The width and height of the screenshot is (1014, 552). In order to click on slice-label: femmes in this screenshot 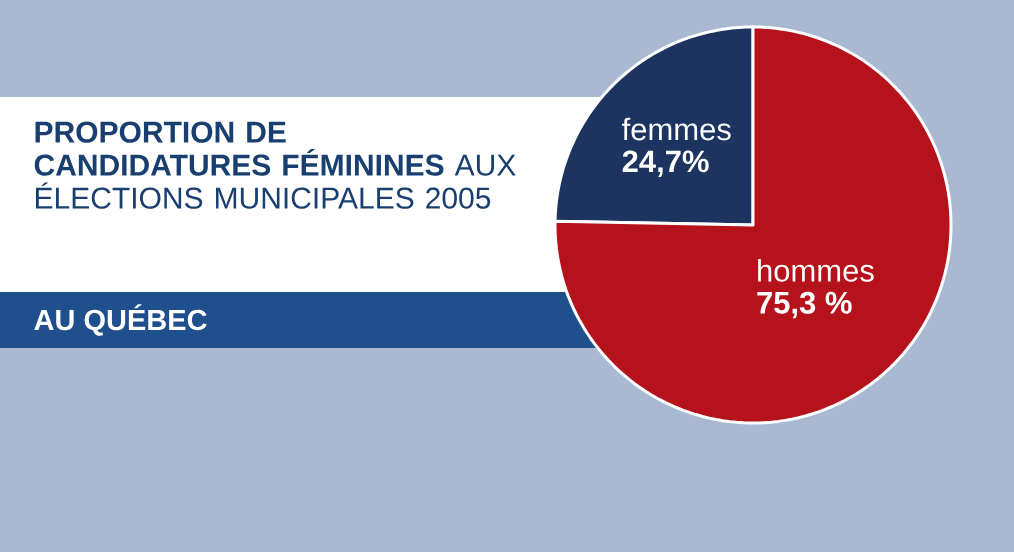, I will do `click(676, 129)`.